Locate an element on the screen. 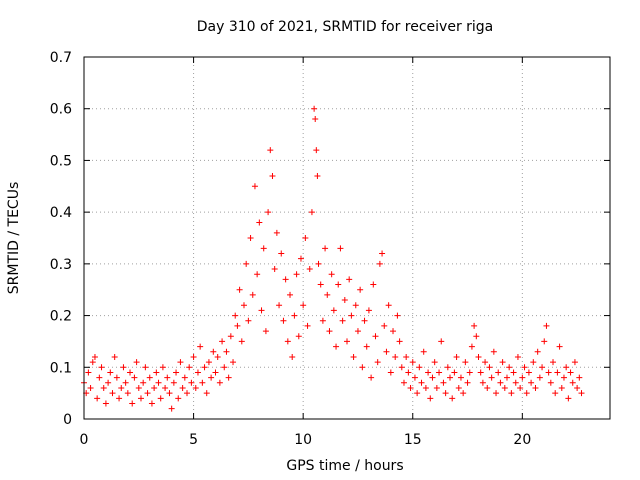 The height and width of the screenshot is (480, 640). y-tick-label: 0.7 is located at coordinates (61, 58).